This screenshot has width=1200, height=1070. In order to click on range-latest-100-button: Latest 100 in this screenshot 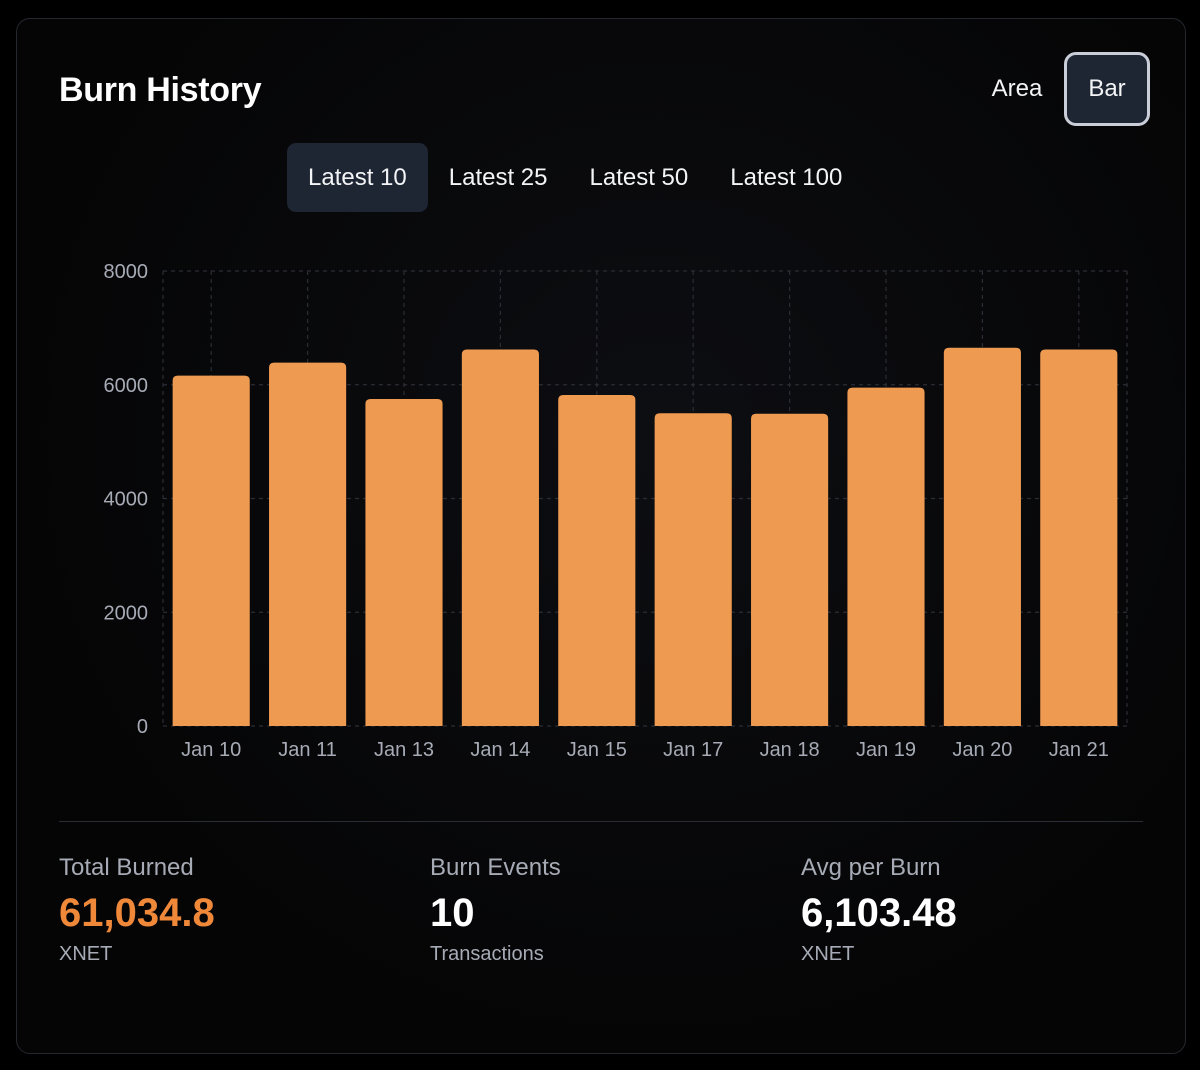, I will do `click(786, 177)`.